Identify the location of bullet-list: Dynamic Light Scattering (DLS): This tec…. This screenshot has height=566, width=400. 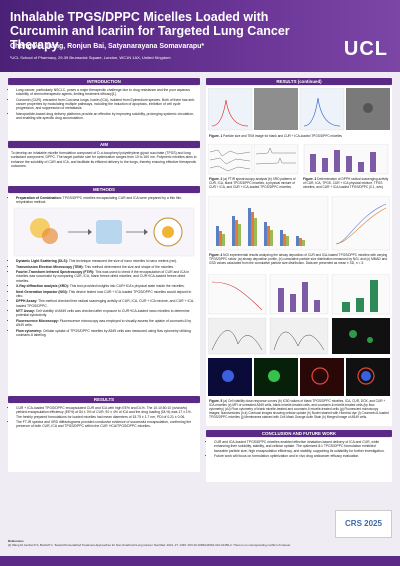
(104, 298).